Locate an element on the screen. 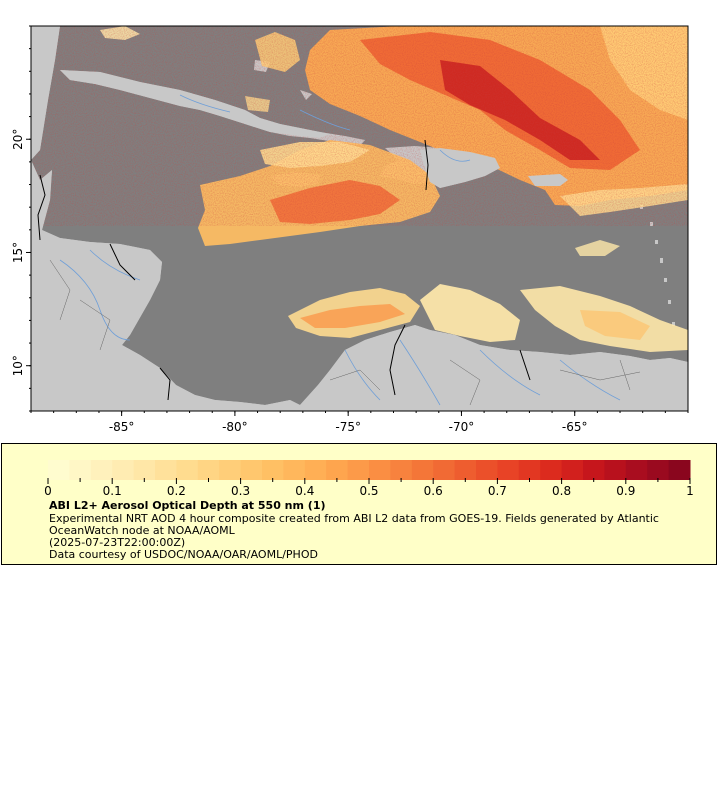  y-axis: 10° 15° 20° is located at coordinates (21, 218).